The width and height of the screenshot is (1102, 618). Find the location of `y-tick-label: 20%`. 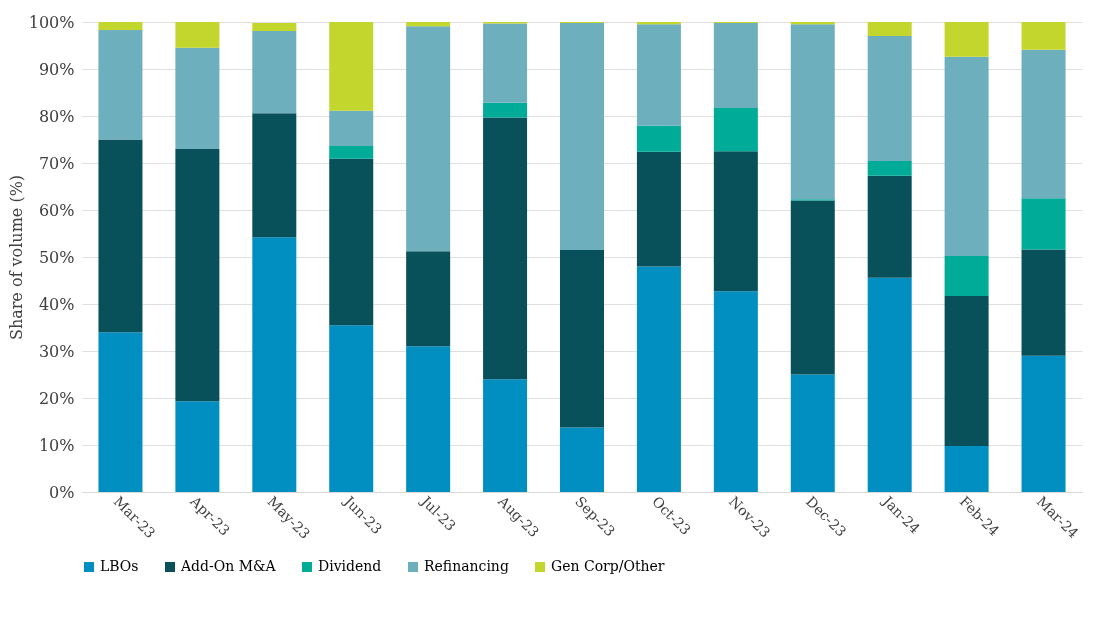

y-tick-label: 20% is located at coordinates (56, 398).